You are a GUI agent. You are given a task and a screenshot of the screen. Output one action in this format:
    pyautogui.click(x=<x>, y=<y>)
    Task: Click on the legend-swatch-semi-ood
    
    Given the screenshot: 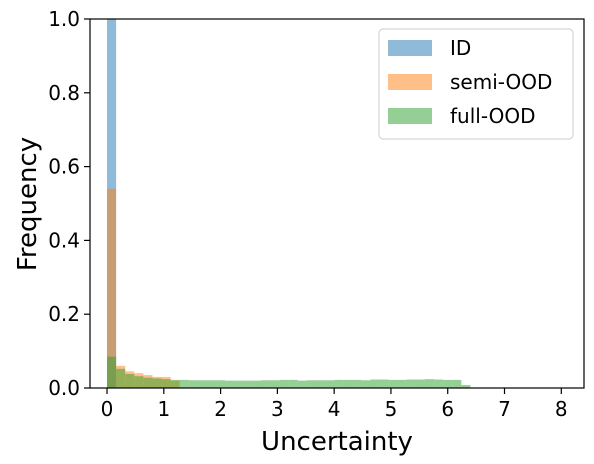 What is the action you would take?
    pyautogui.click(x=410, y=82)
    